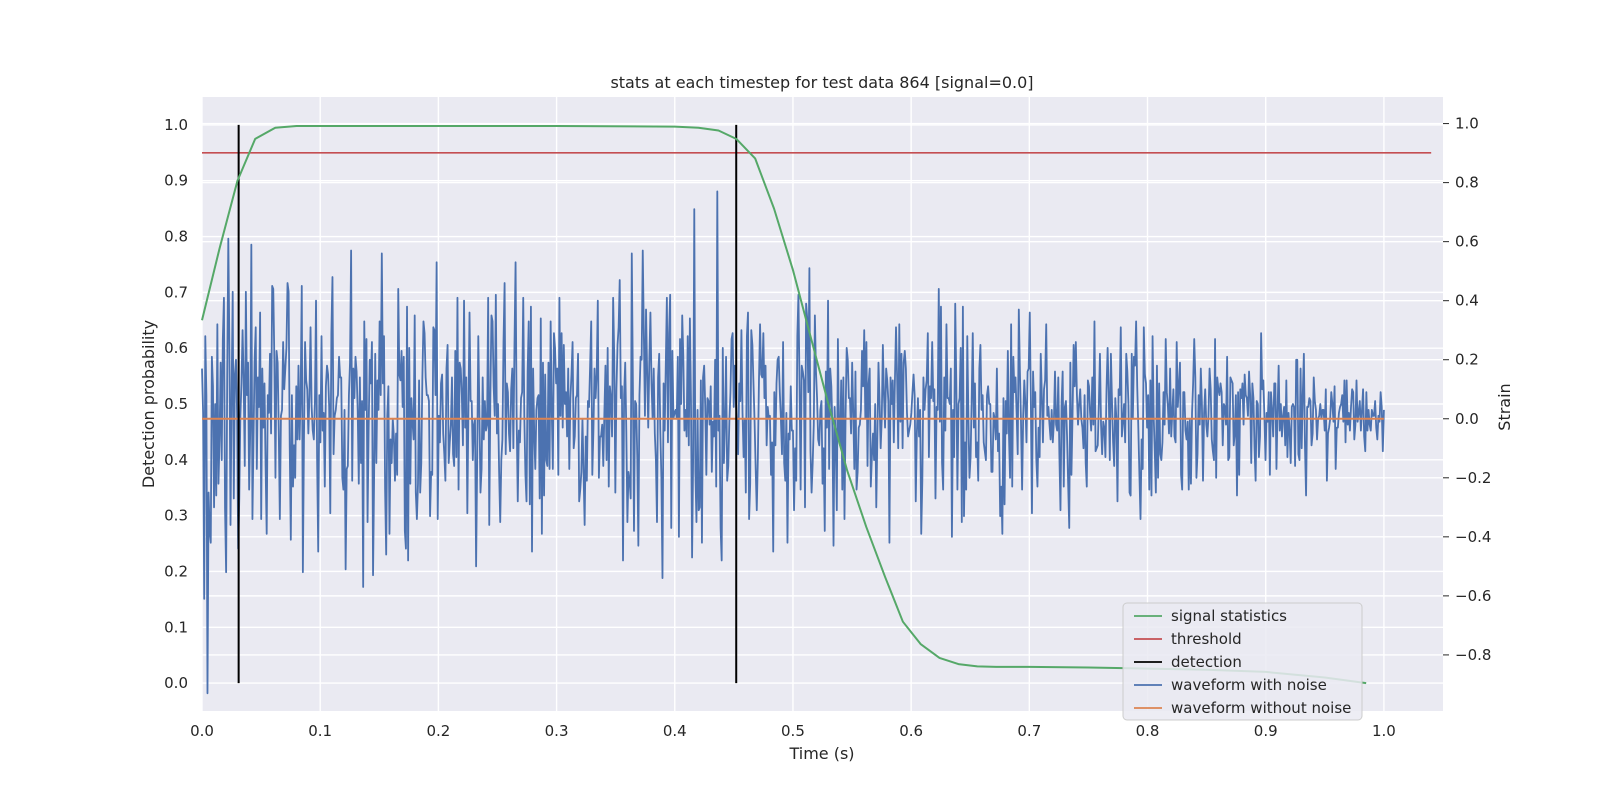 This screenshot has height=800, width=1600. Describe the element at coordinates (148, 404) in the screenshot. I see `y-axis-label: Detection probability` at that location.